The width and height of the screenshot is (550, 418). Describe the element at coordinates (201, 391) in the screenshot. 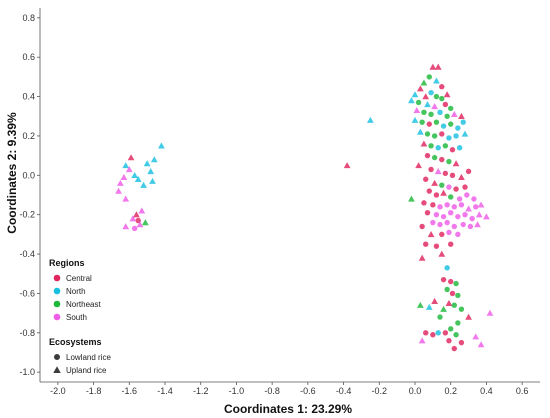

I see `x-tick-label: -1.2` at that location.